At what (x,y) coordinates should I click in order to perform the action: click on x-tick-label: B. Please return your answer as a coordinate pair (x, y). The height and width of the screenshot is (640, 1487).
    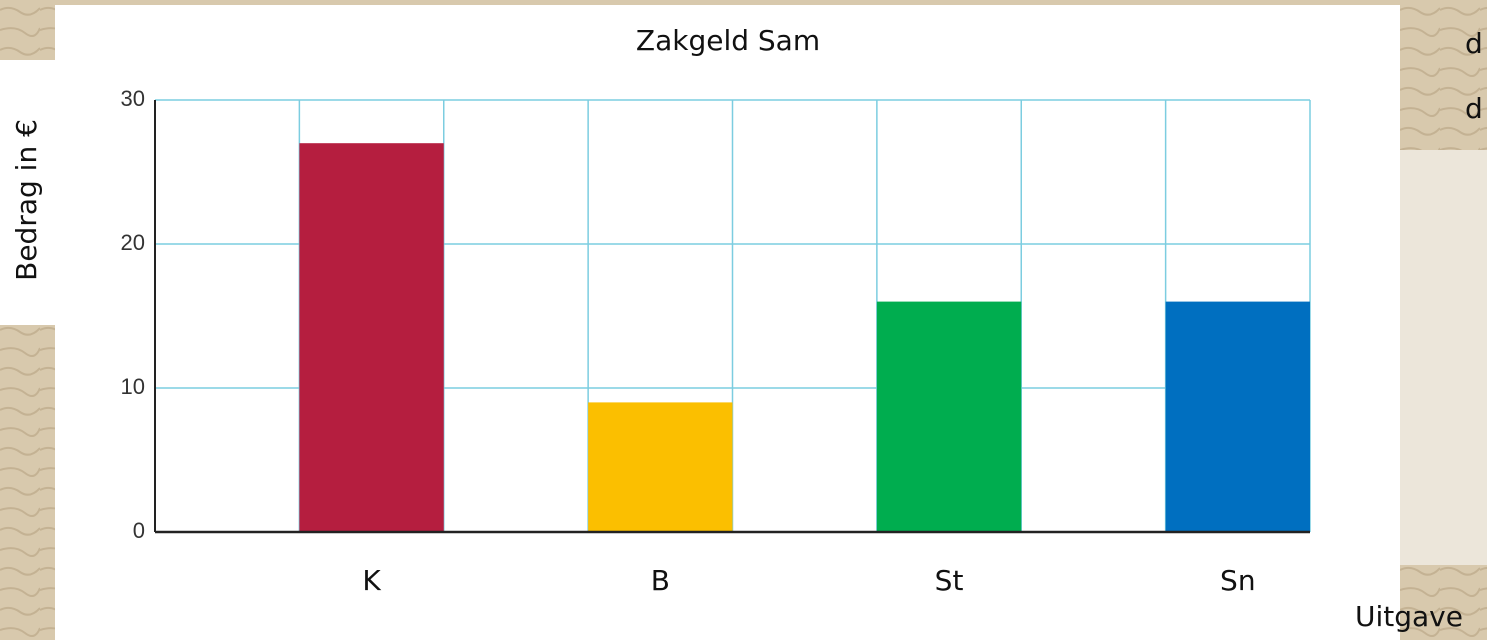
    Looking at the image, I should click on (660, 580).